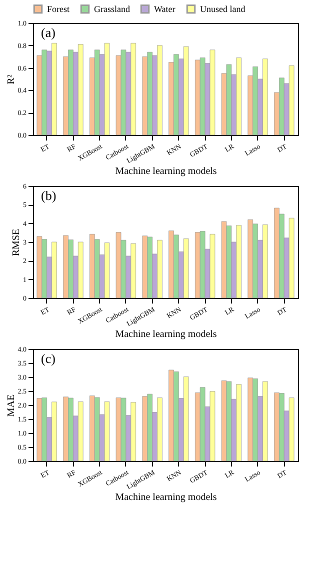 Image resolution: width=320 pixels, height=581 pixels. I want to click on y-axis-title: R², so click(11, 79).